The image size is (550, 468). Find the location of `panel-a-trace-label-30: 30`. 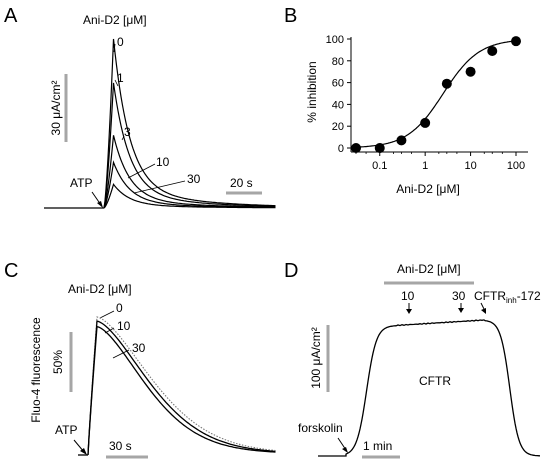

panel-a-trace-label-30: 30 is located at coordinates (194, 179).